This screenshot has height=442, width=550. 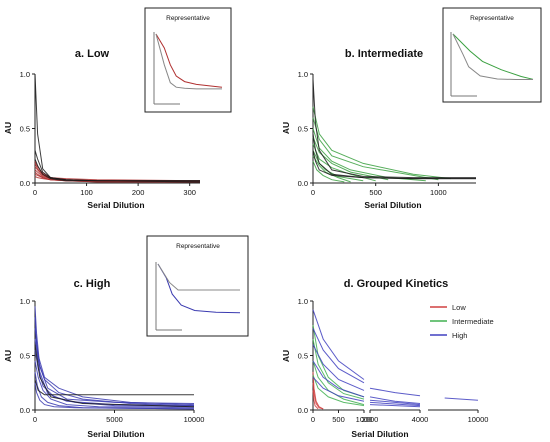 I want to click on x-tick-label: 4000, so click(x=420, y=419).